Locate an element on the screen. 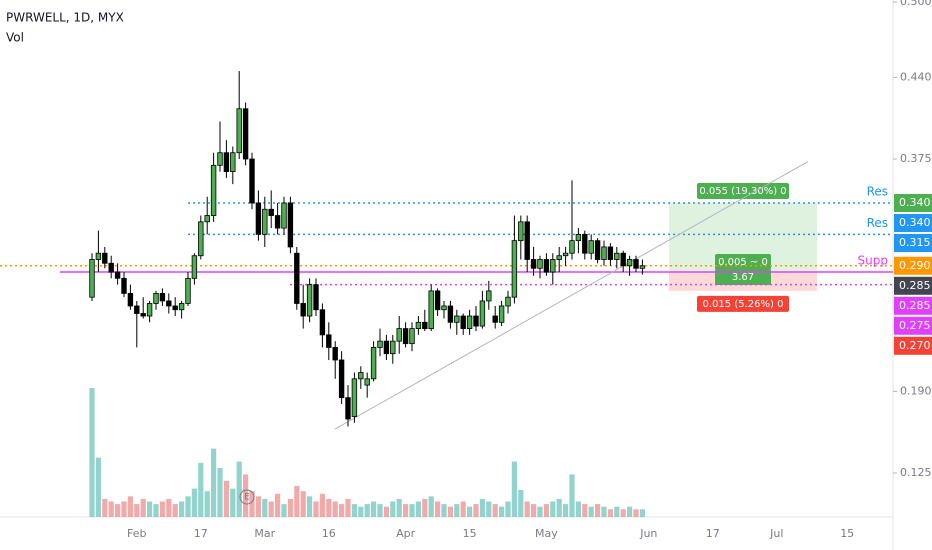 Image resolution: width=932 pixels, height=550 pixels. ratio-label-bg is located at coordinates (743, 277).